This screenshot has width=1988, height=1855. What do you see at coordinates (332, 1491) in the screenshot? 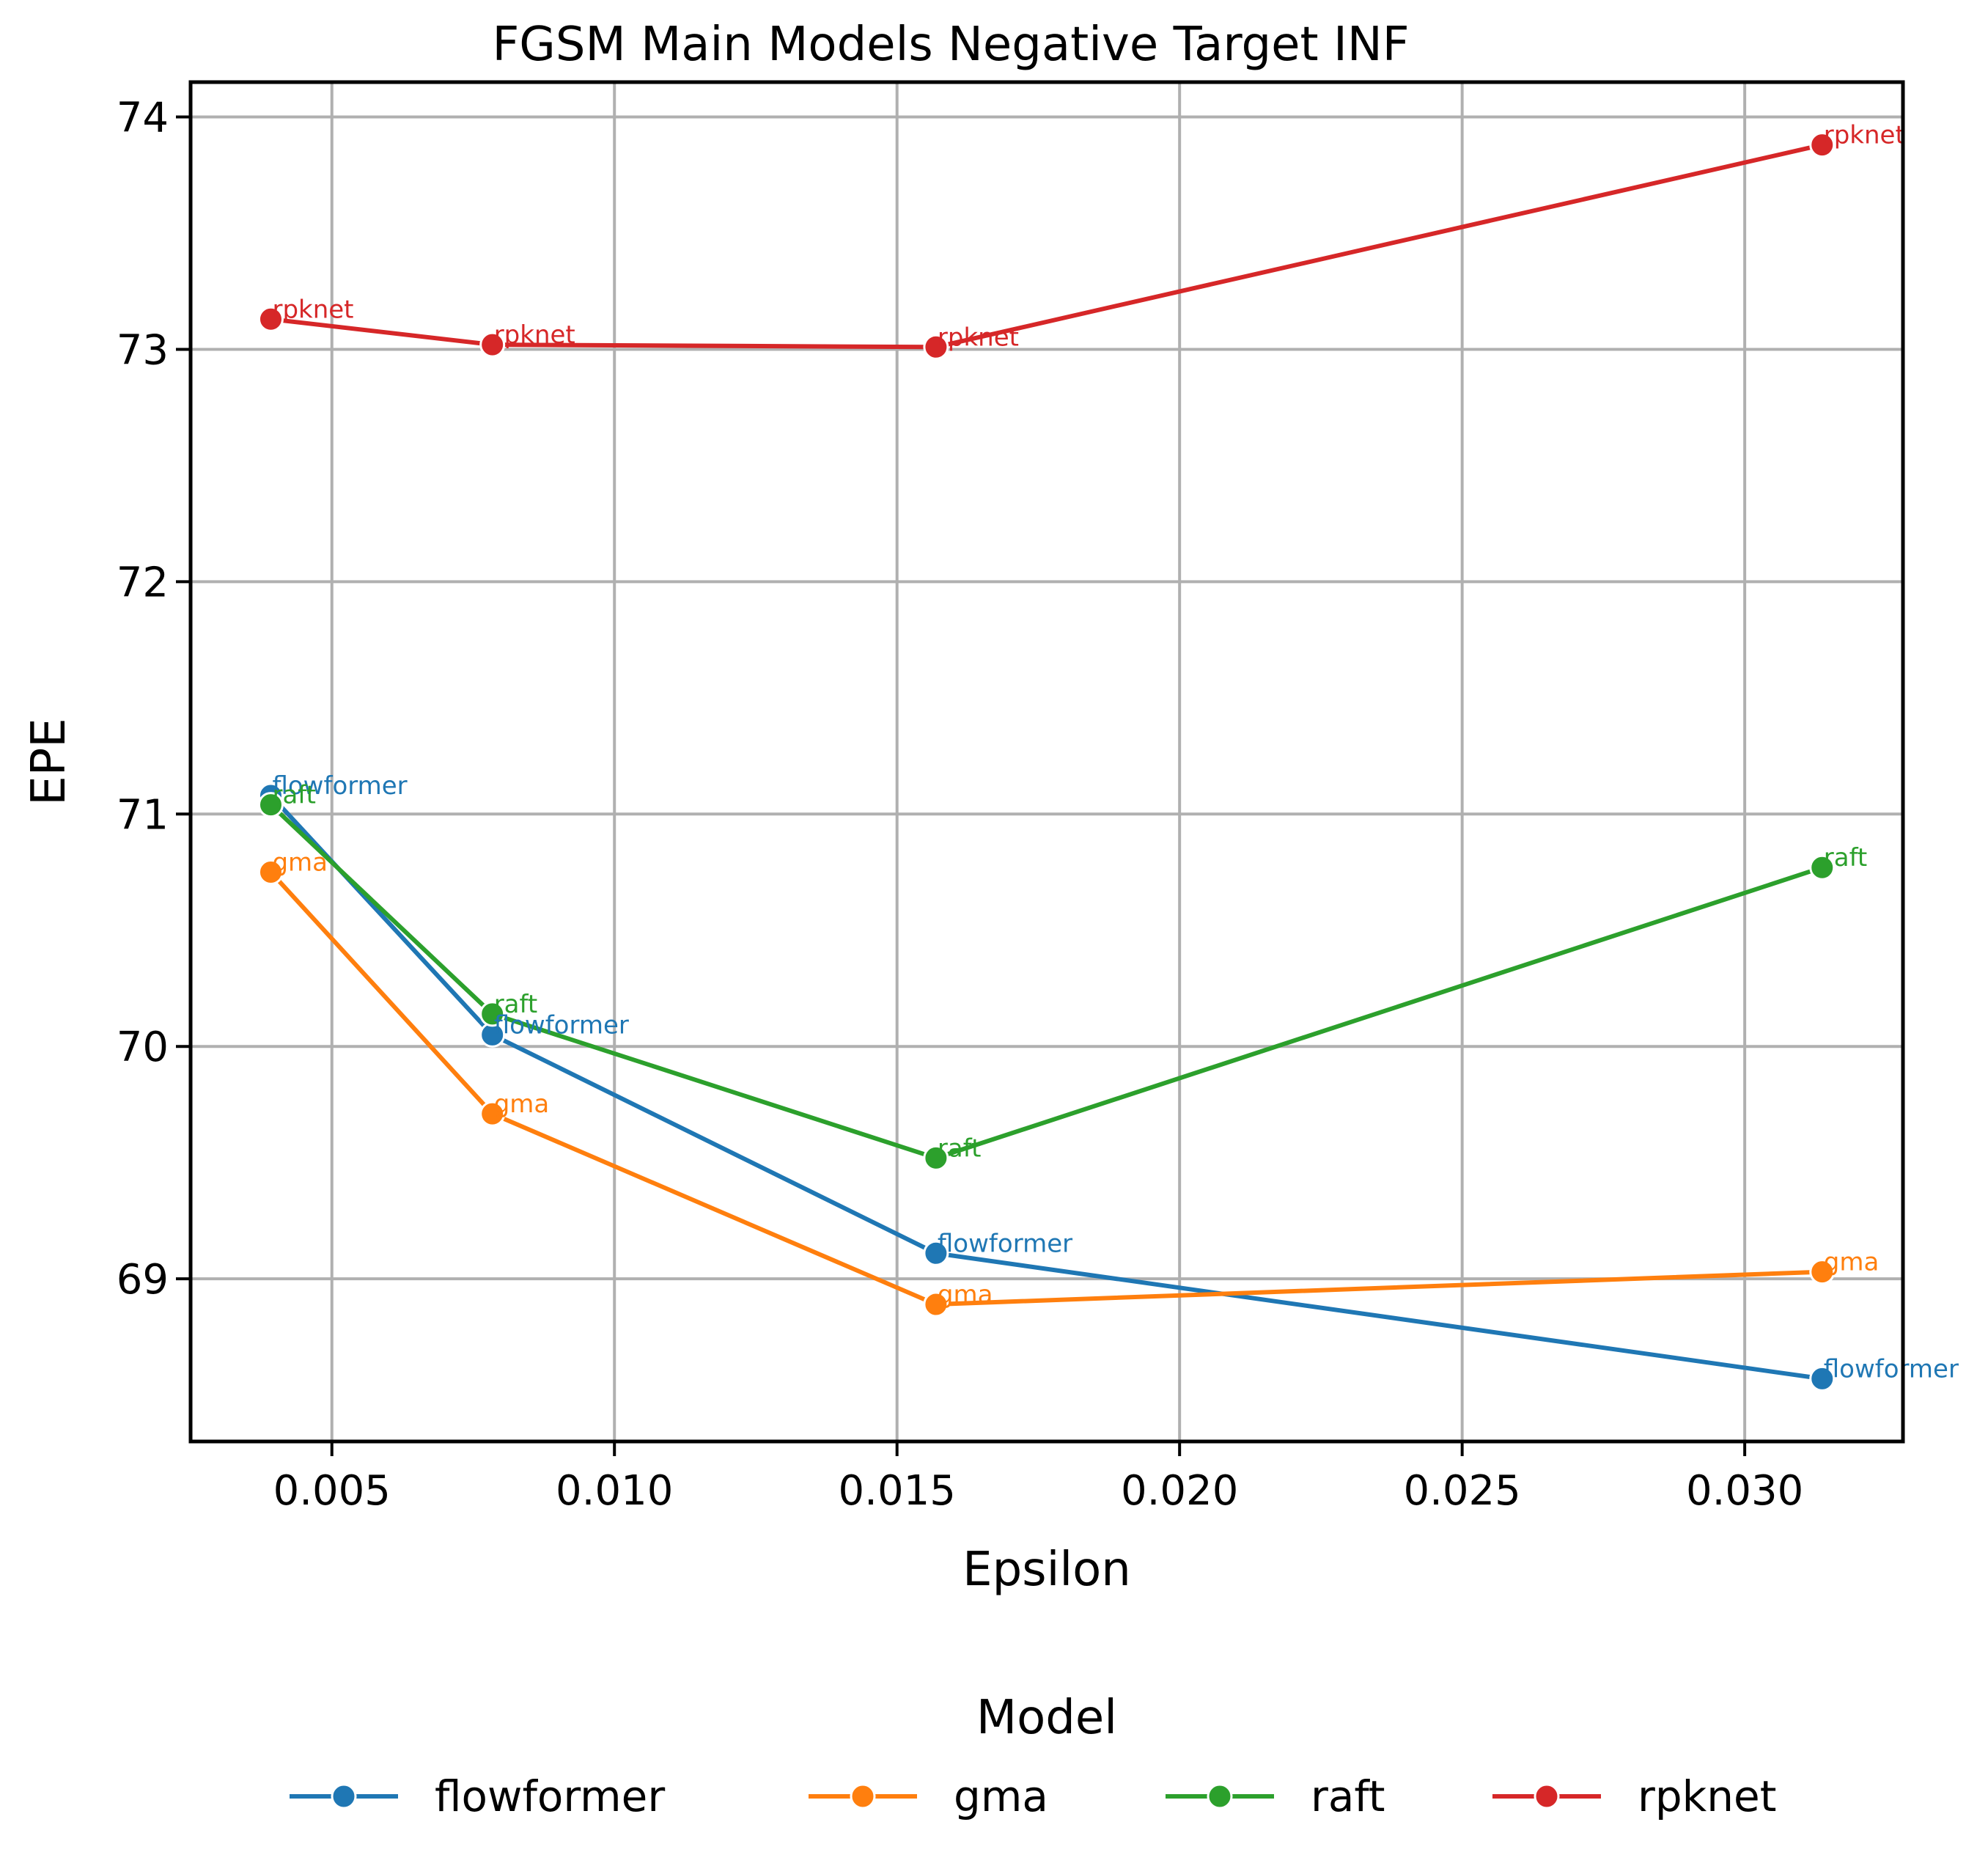
I see `x-tick-label: 0.005` at bounding box center [332, 1491].